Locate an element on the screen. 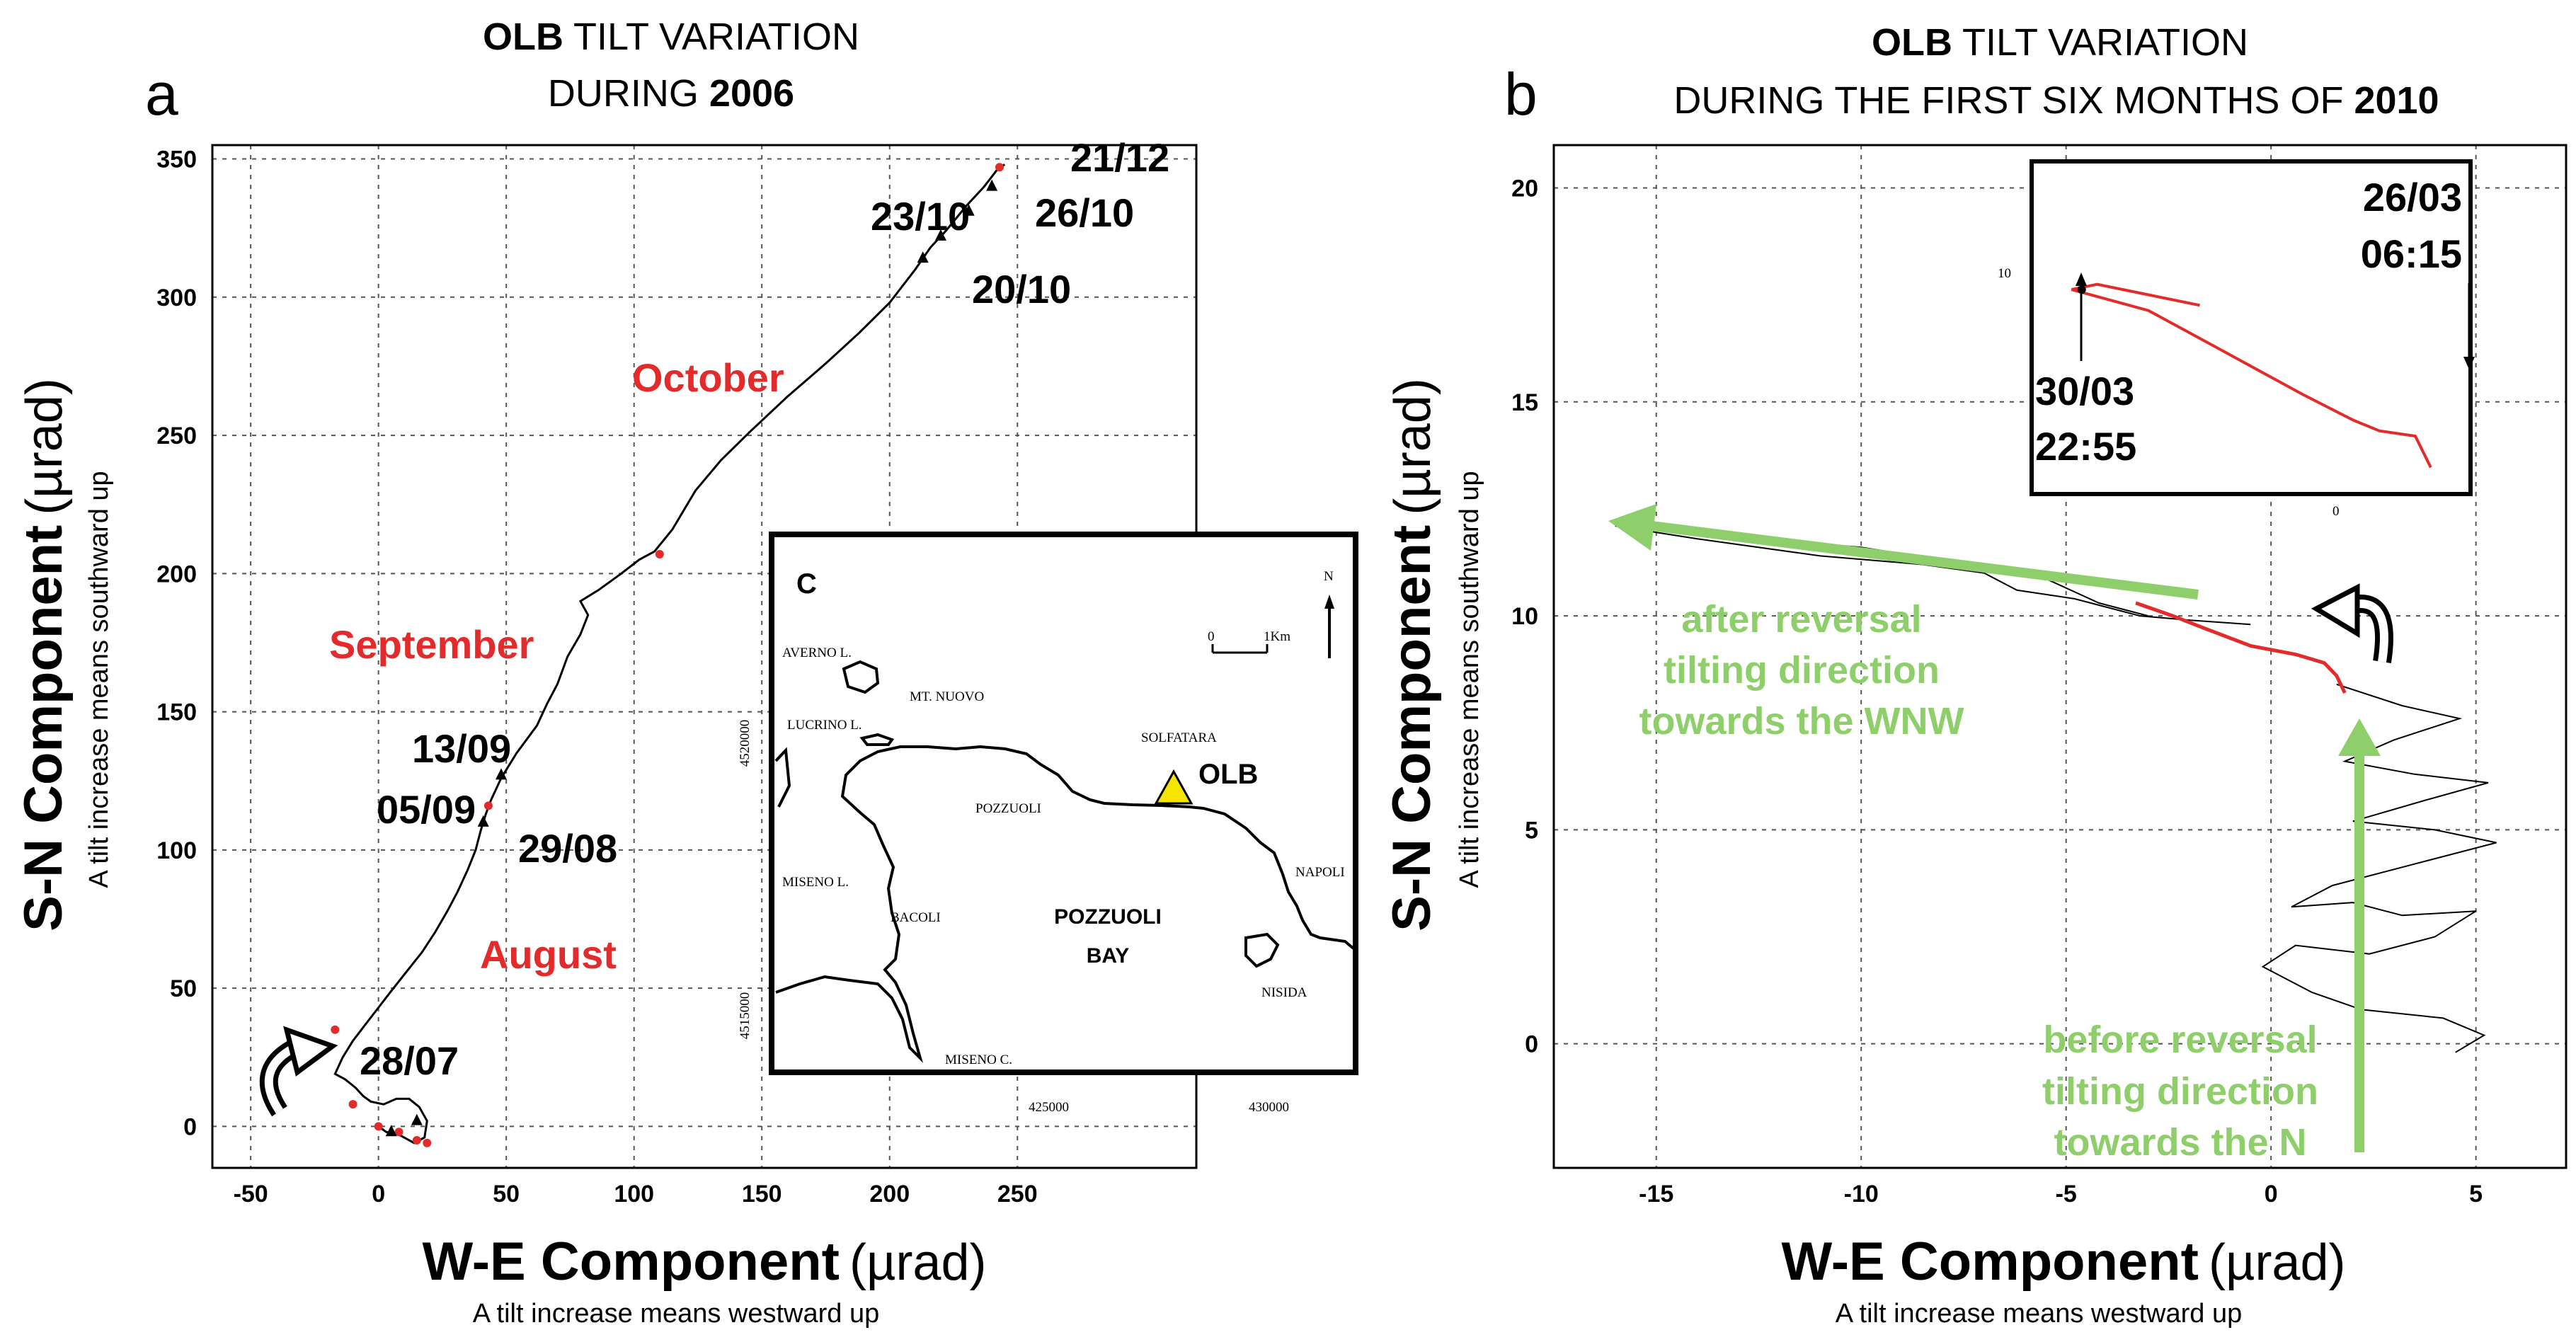  x-tick-label: 50 is located at coordinates (506, 1194).